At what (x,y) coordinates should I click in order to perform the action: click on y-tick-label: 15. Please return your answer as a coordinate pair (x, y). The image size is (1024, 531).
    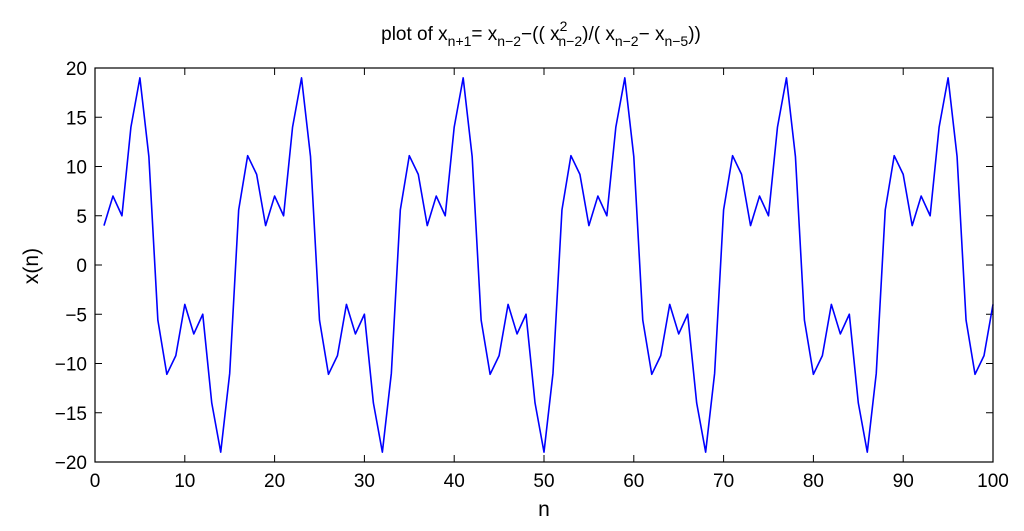
    Looking at the image, I should click on (76, 118).